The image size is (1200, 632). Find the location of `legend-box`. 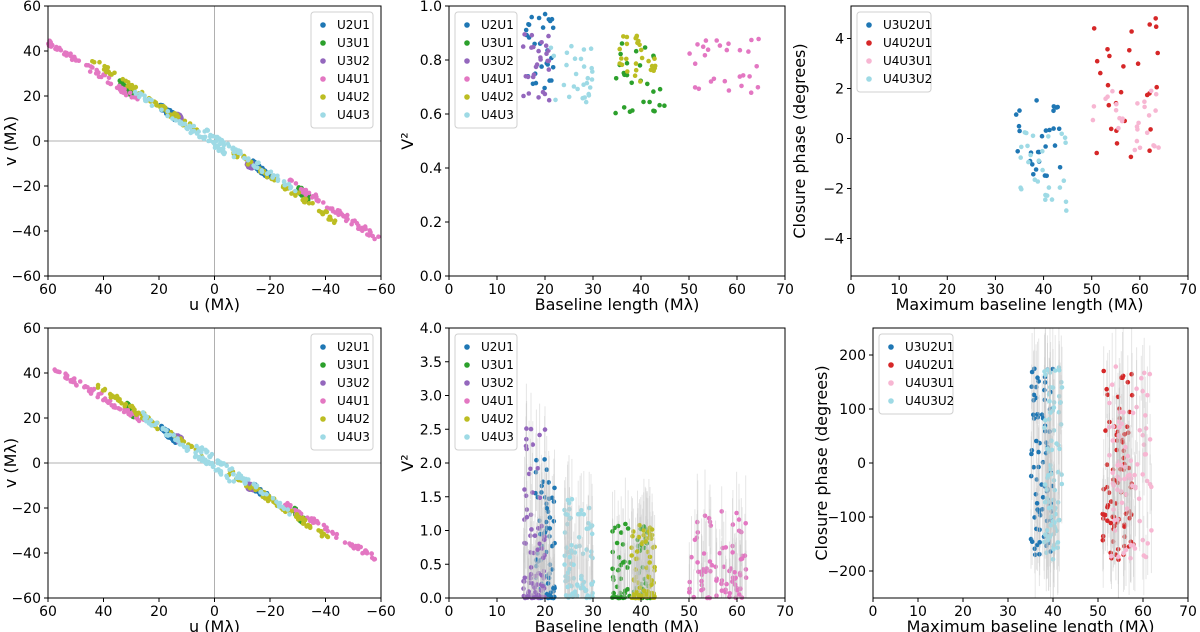

legend-box is located at coordinates (486, 392).